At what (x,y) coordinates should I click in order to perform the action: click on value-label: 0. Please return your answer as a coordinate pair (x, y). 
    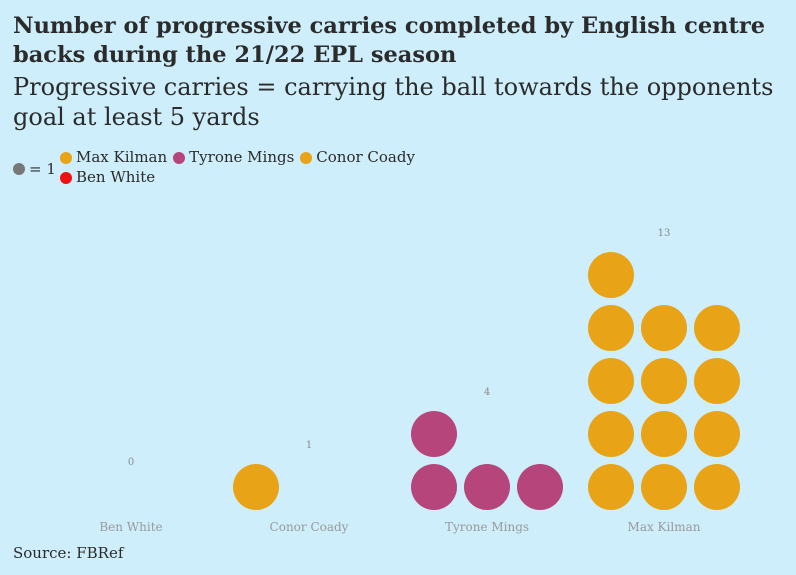
    Looking at the image, I should click on (131, 462).